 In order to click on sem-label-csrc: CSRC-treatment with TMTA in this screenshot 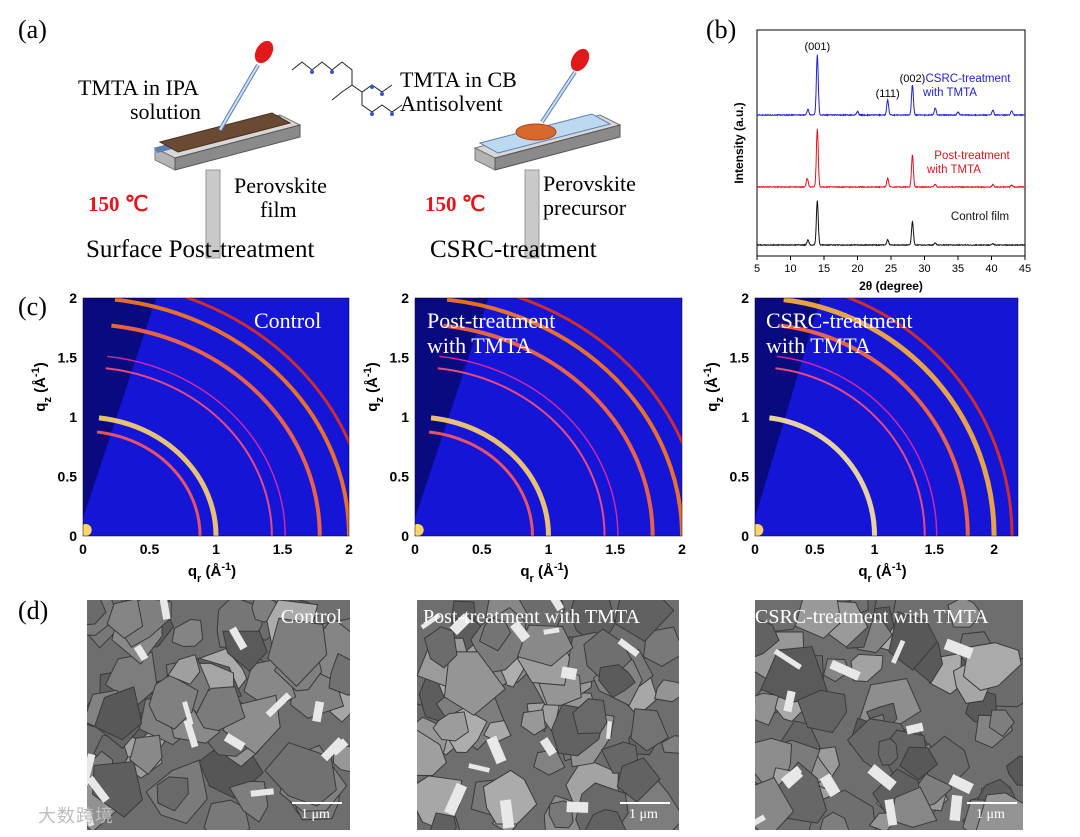, I will do `click(872, 617)`.